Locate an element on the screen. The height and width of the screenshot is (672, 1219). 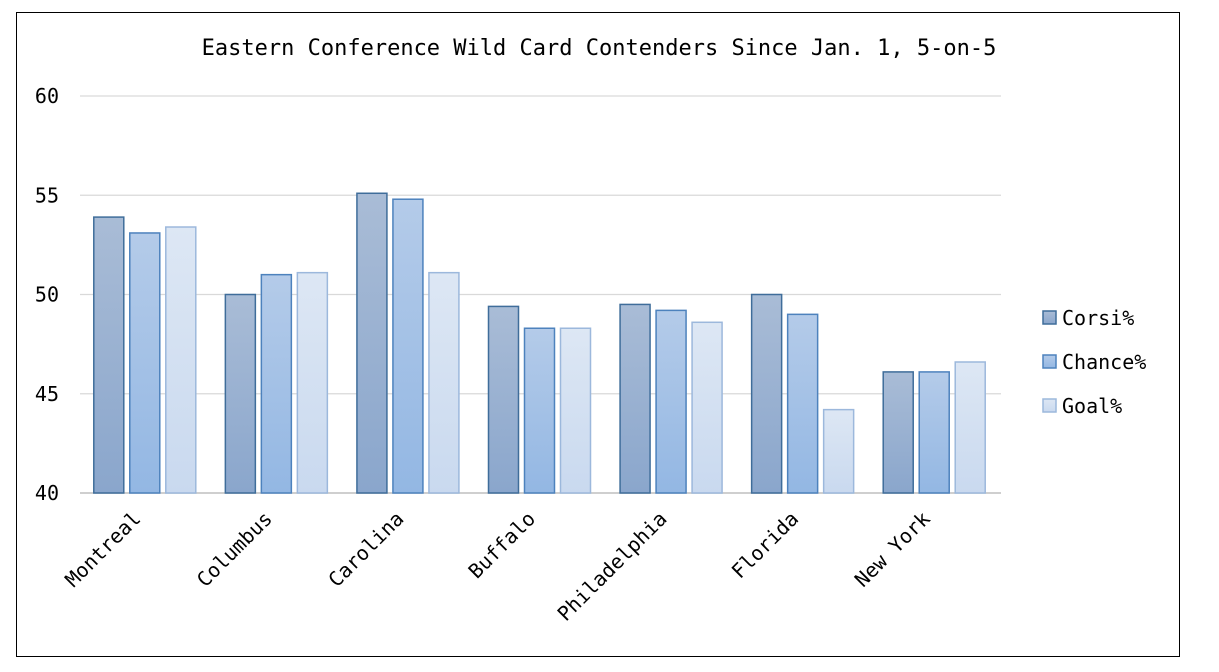
bar-columbus-corsi-pct is located at coordinates (240, 393).